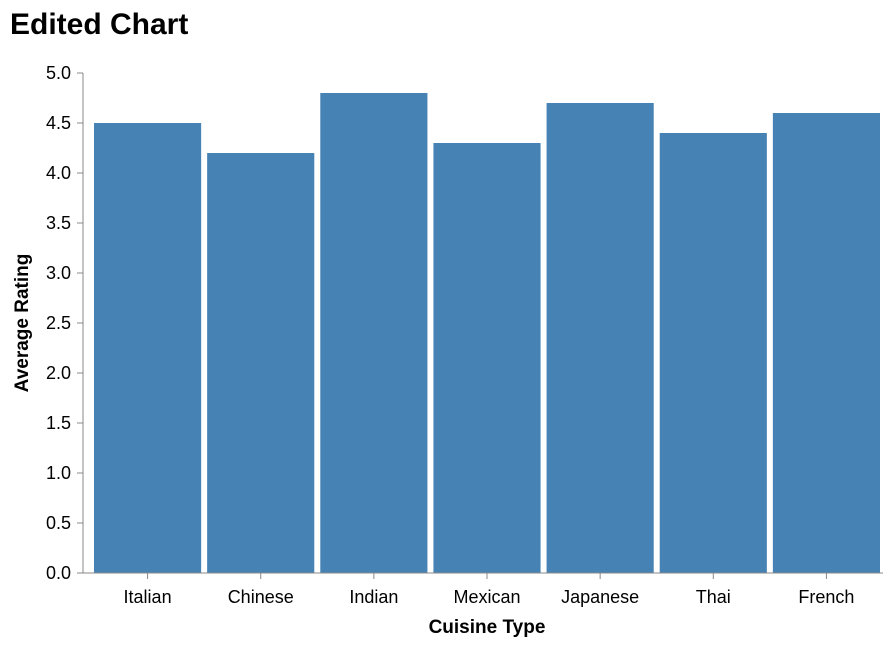 The image size is (892, 646). What do you see at coordinates (713, 353) in the screenshot?
I see `bar-thai` at bounding box center [713, 353].